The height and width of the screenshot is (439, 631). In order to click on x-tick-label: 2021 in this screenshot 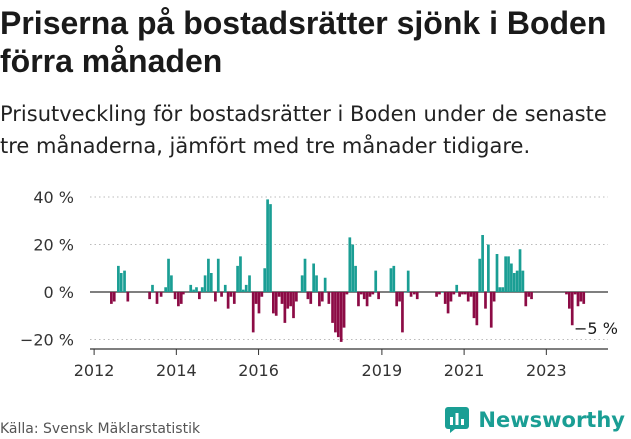, I will do `click(464, 370)`.